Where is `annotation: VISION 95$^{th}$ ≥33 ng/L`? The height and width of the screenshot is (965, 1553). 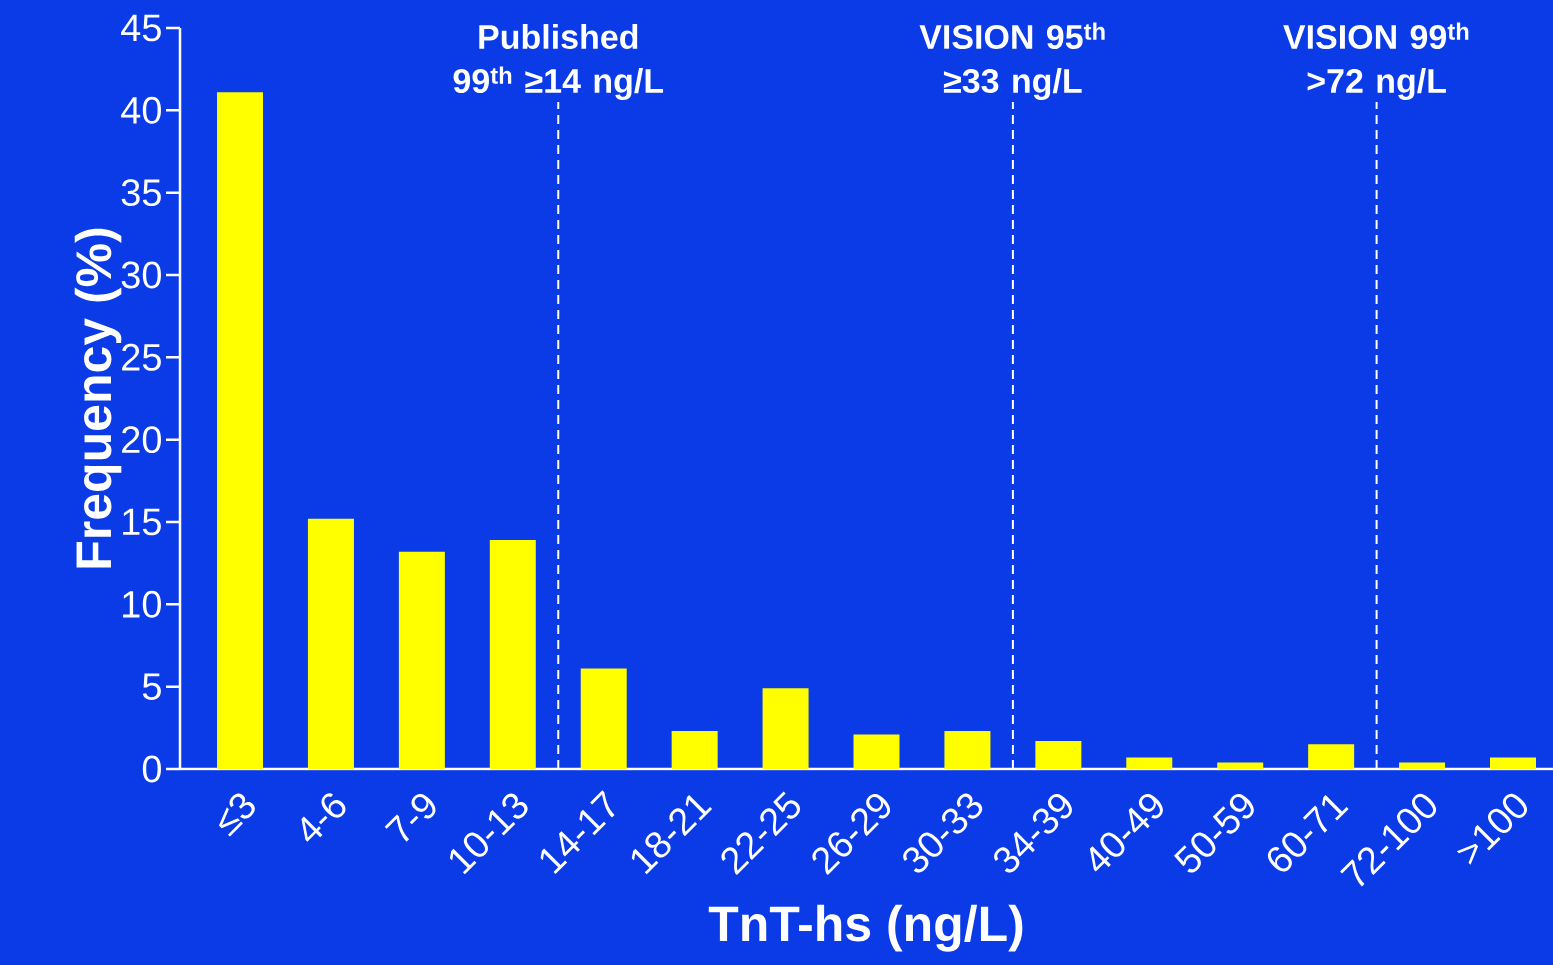
annotation: VISION 95$^{th}$ ≥33 ng/L is located at coordinates (1012, 61).